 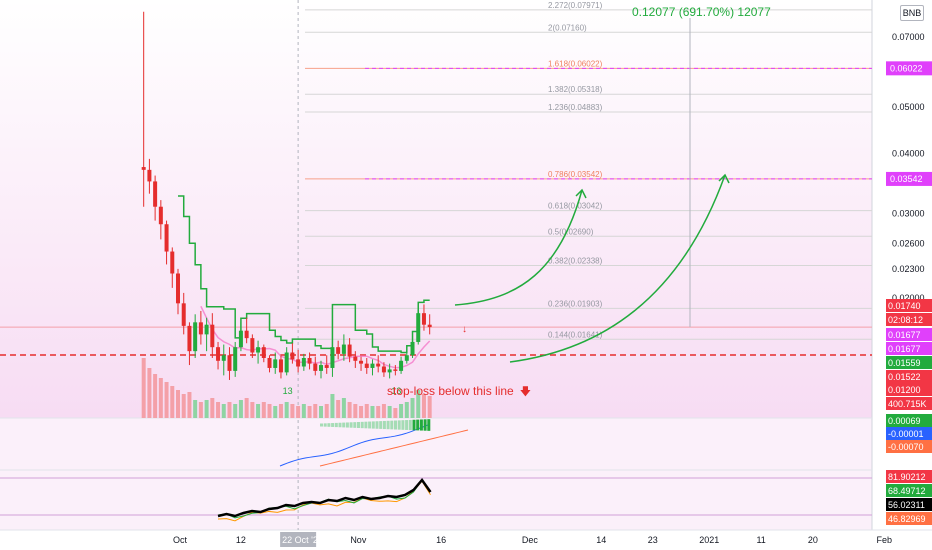 I want to click on price-axis-background, so click(x=902, y=275).